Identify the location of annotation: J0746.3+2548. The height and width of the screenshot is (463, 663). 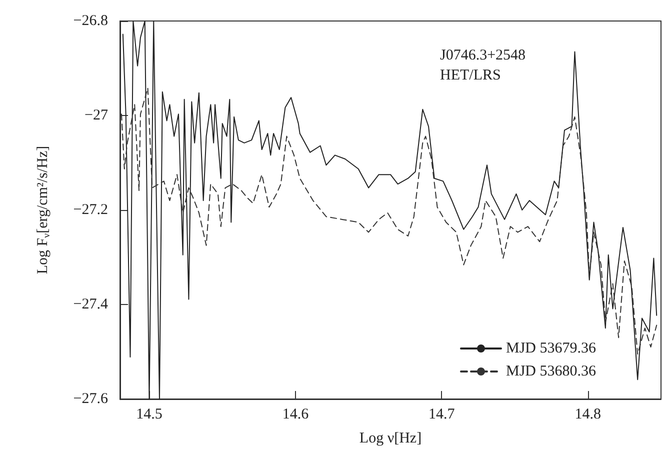
(483, 56).